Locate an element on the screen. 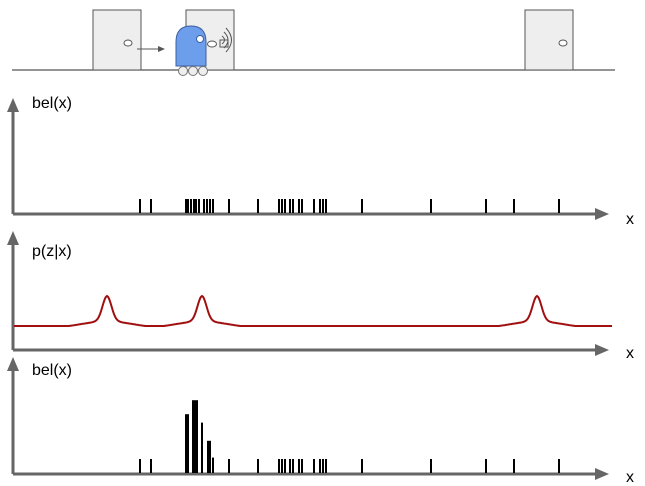 This screenshot has width=645, height=486. prior-x-label: x is located at coordinates (630, 219).